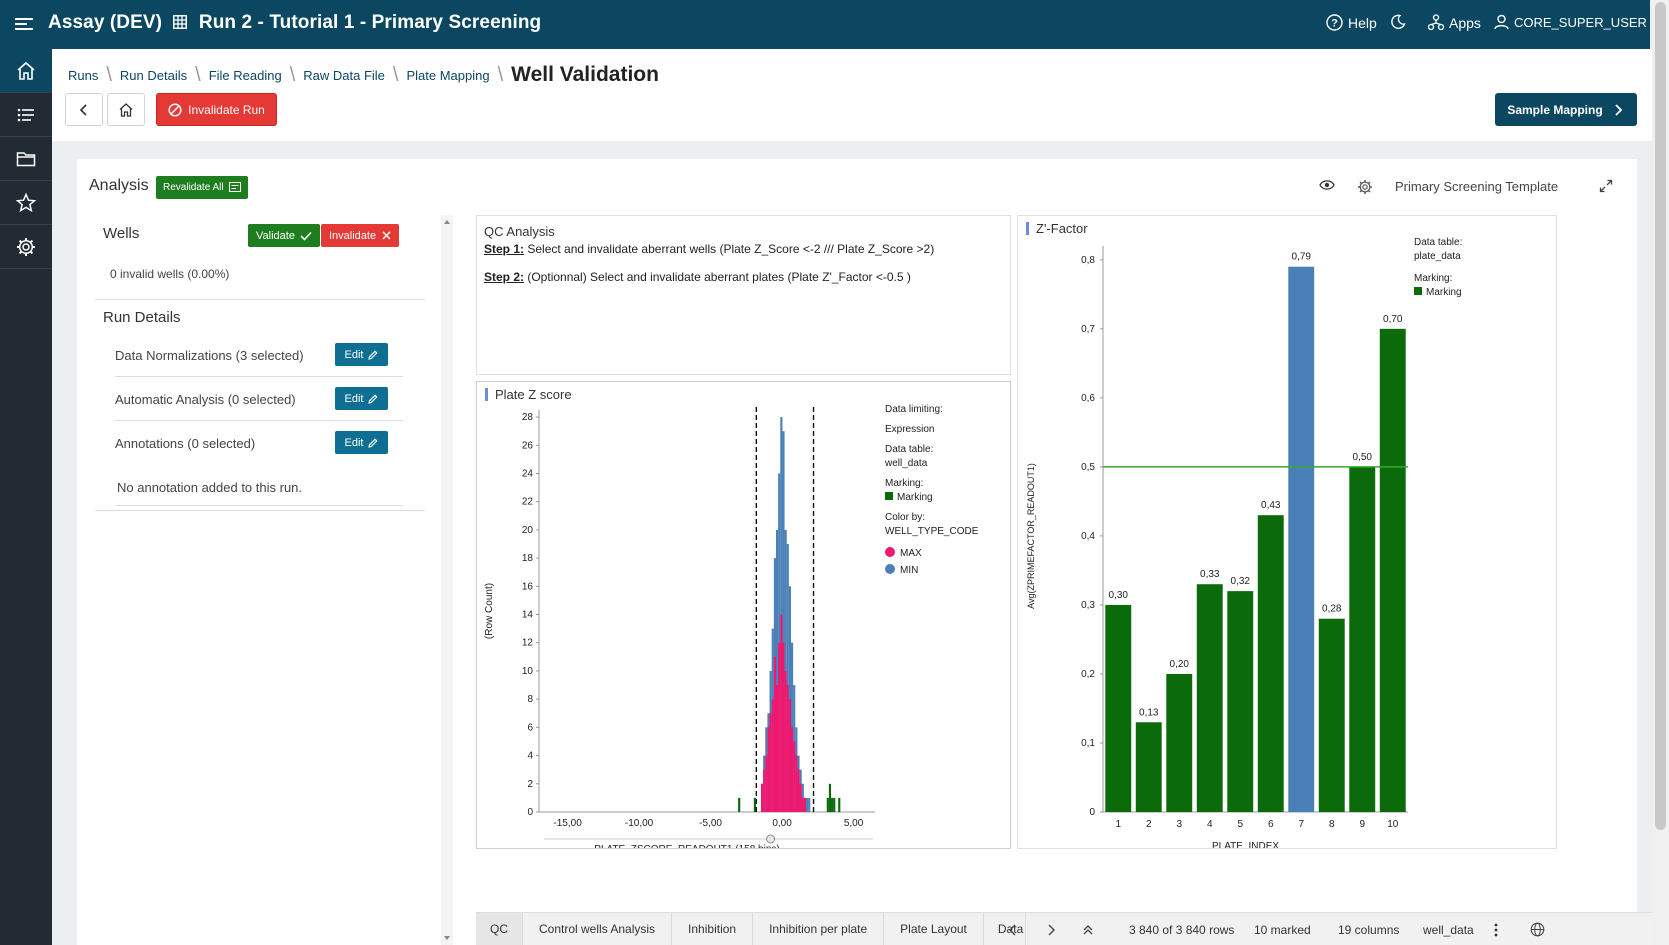 Image resolution: width=1669 pixels, height=945 pixels. Describe the element at coordinates (84, 109) in the screenshot. I see `back-button` at that location.